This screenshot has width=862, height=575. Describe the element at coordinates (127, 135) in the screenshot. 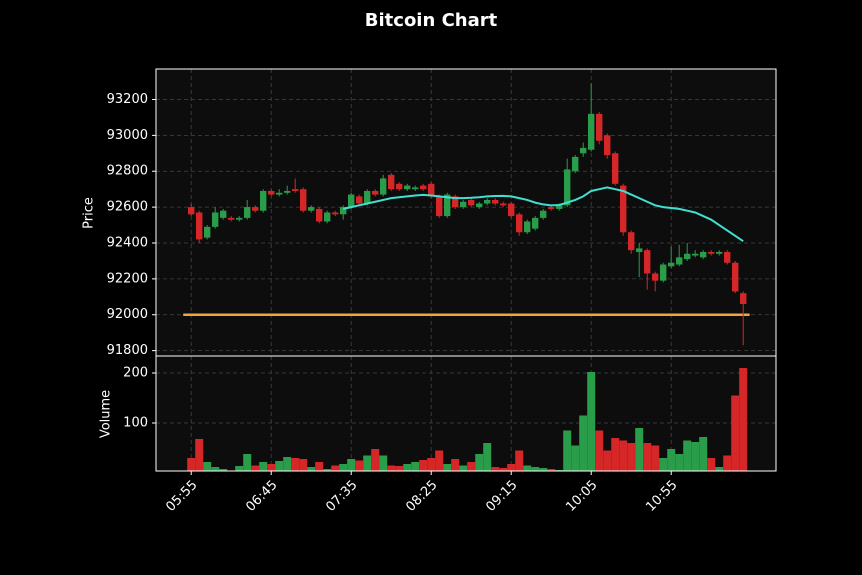

I see `y-tick-label: 93000` at that location.